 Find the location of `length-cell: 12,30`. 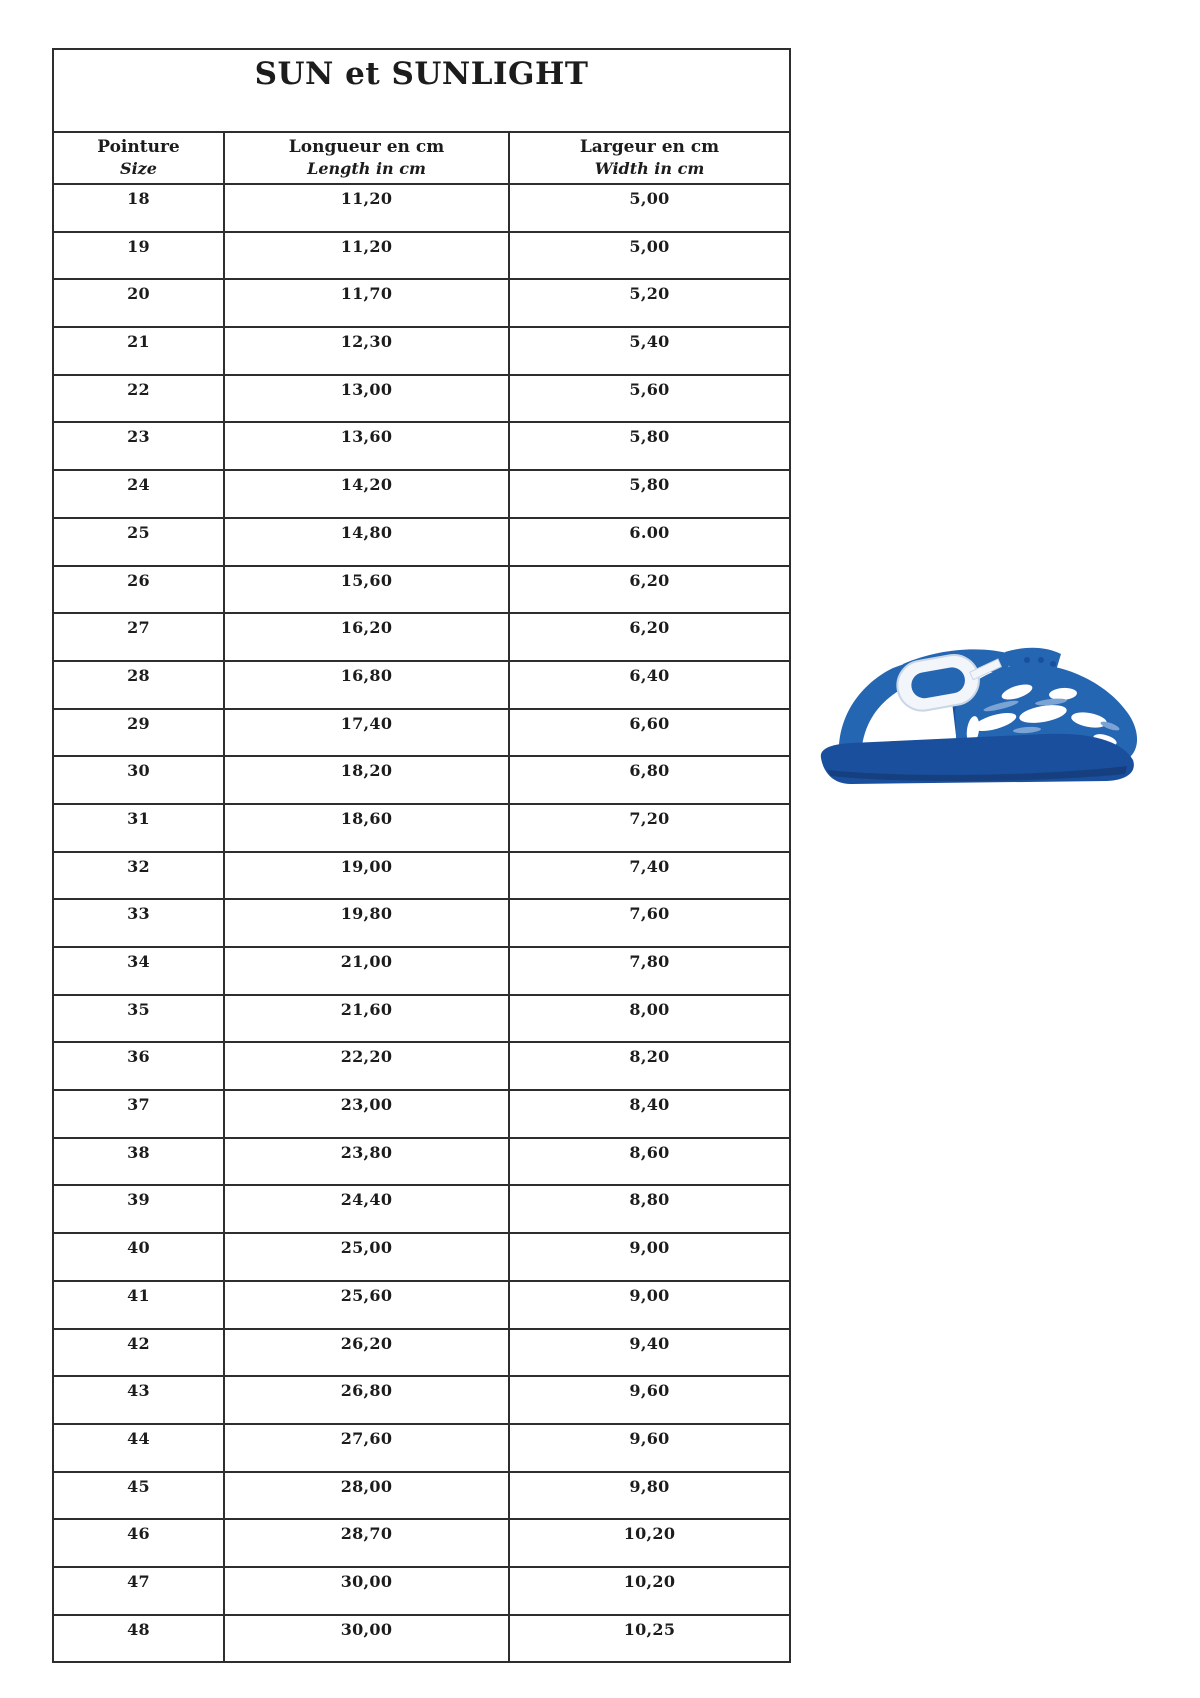

length-cell: 12,30 is located at coordinates (366, 351).